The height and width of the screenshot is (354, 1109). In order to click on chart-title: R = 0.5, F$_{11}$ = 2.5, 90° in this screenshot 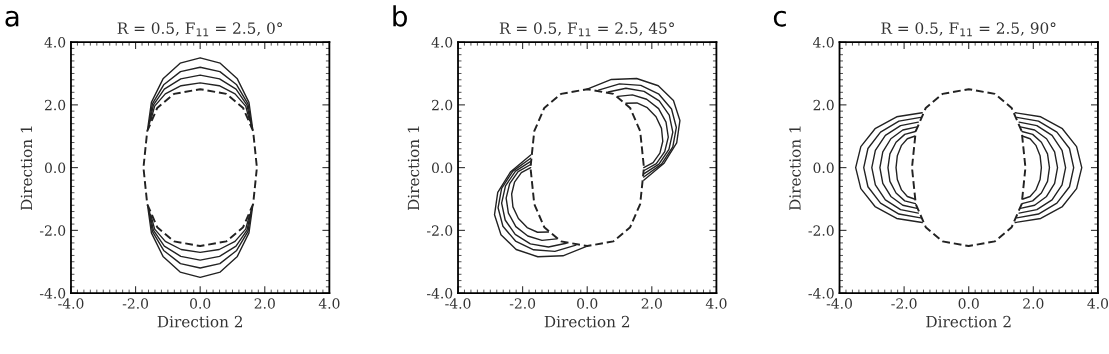, I will do `click(968, 29)`.